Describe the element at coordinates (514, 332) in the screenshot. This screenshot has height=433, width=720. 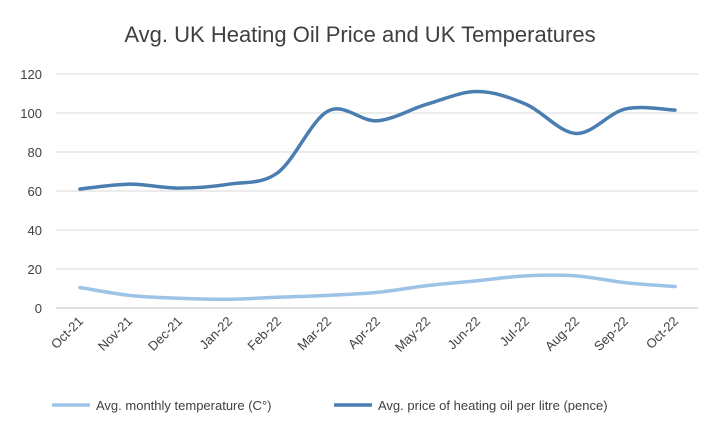
I see `x-tick-label: Jul-22` at that location.